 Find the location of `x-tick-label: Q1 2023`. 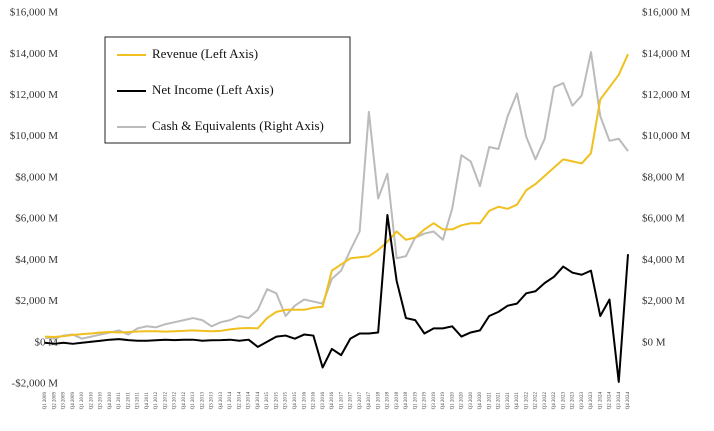

x-tick-label: Q1 2023 is located at coordinates (563, 401).